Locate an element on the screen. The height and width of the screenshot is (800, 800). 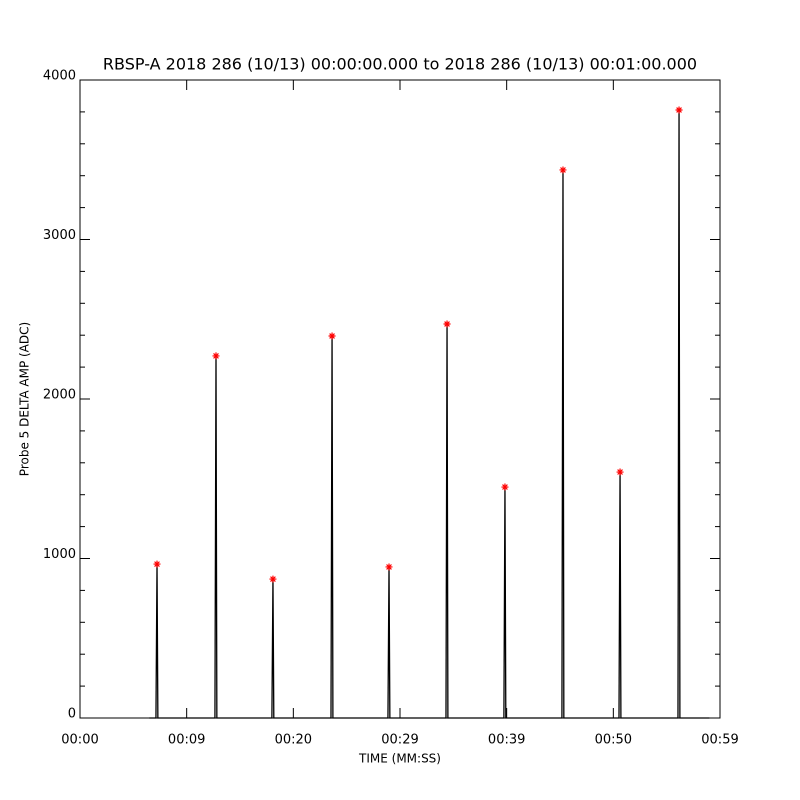
y-tick-label: 4000 is located at coordinates (59, 76).